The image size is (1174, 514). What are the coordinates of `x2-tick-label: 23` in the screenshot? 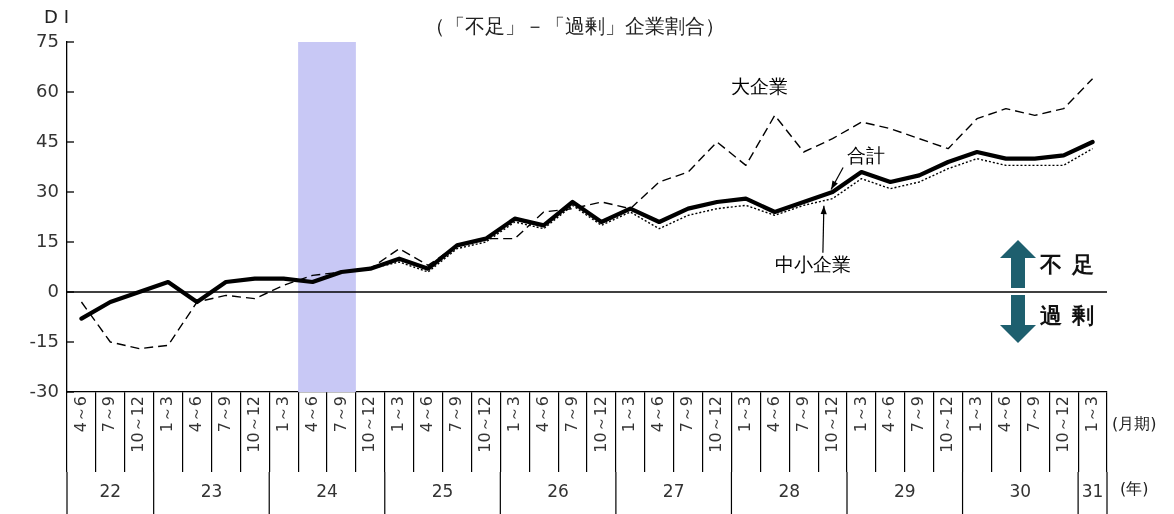 It's located at (211, 490).